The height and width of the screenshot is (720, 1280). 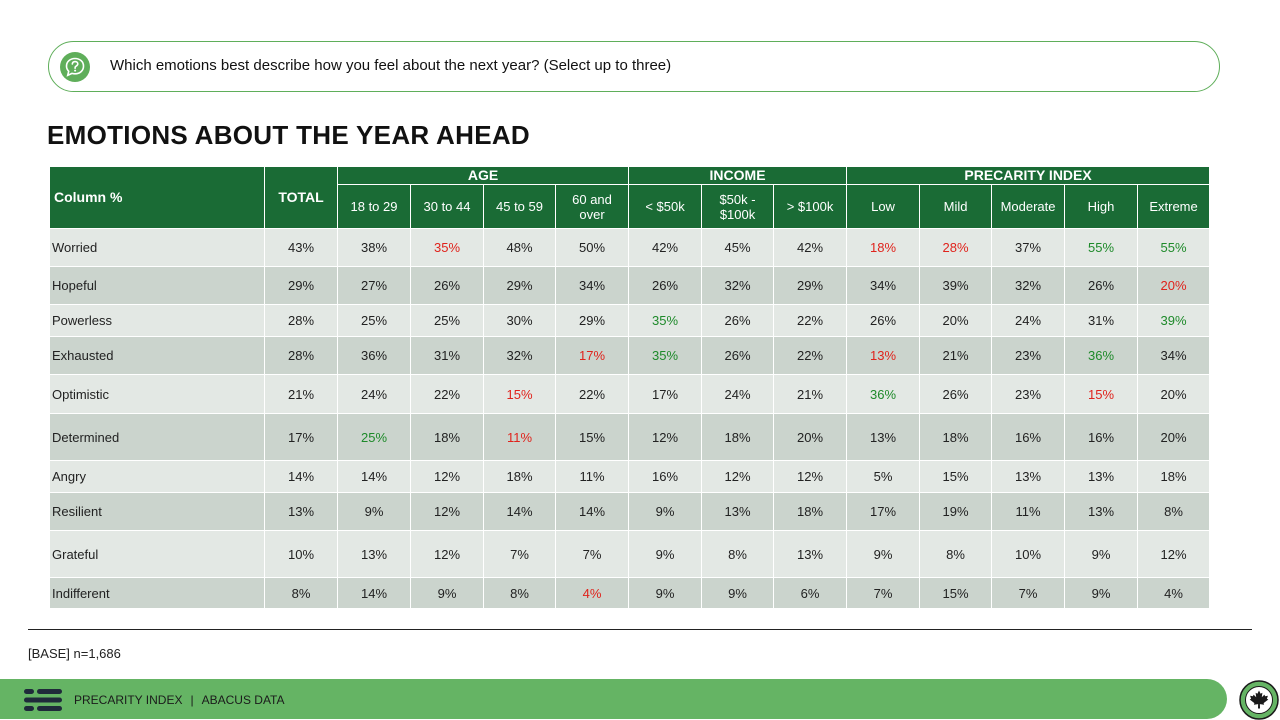 What do you see at coordinates (374, 206) in the screenshot?
I see `column-header: 18 to 29` at bounding box center [374, 206].